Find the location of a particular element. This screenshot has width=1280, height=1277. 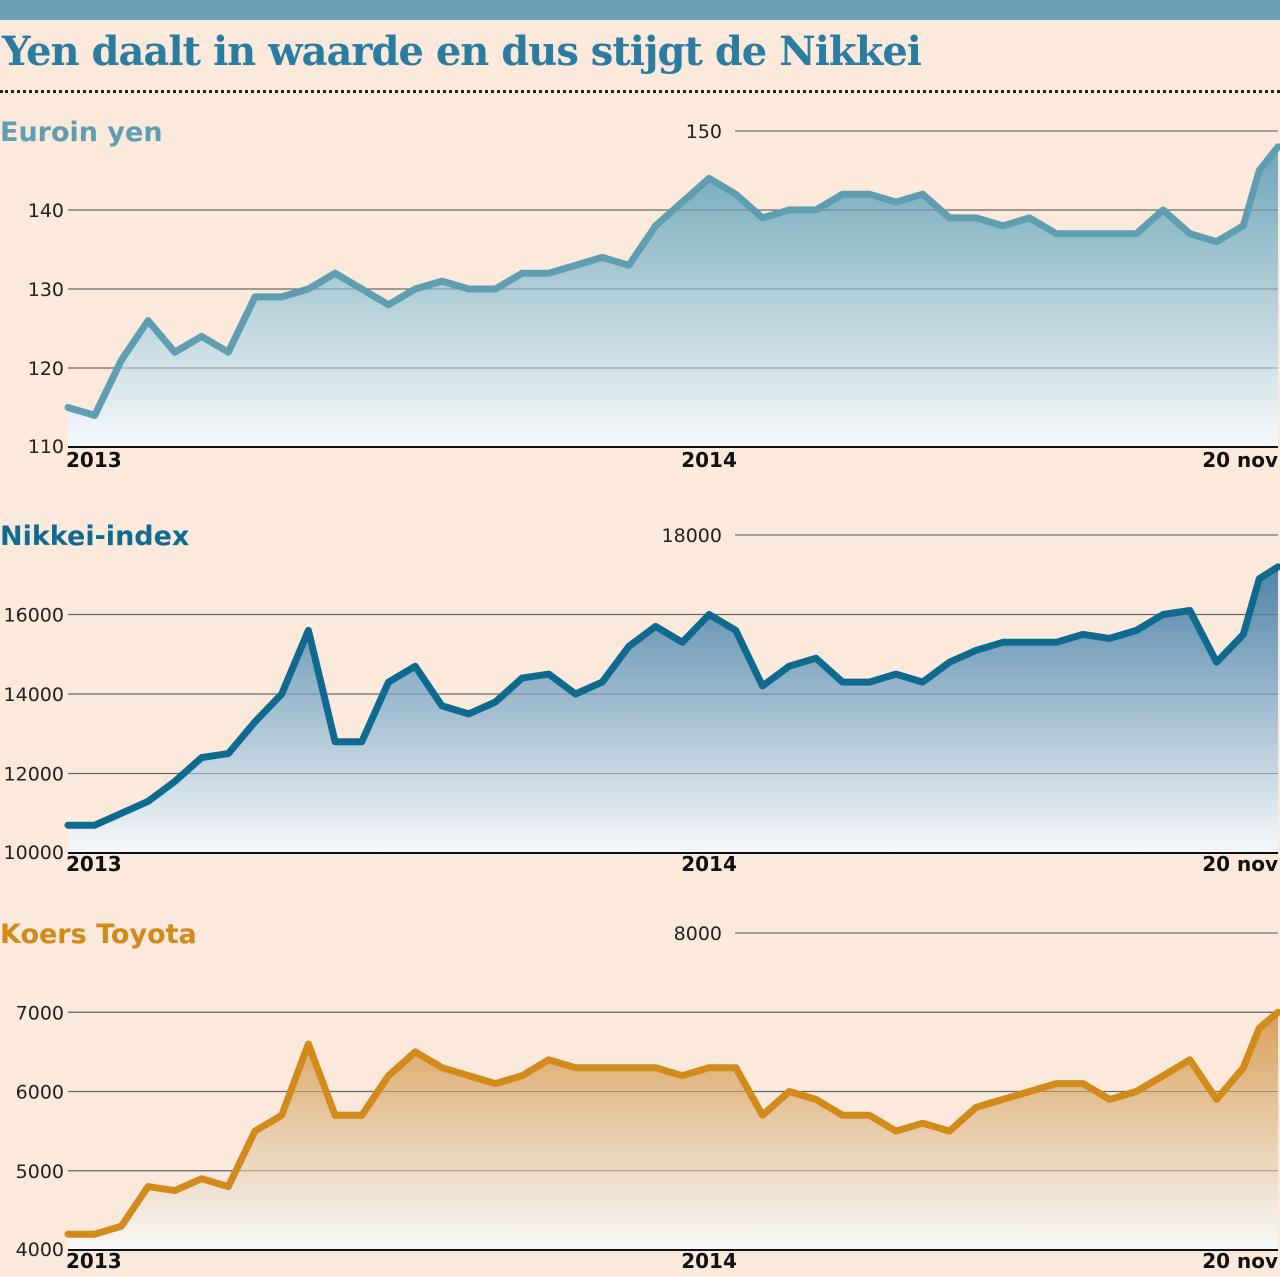

y-tick-label: 16000 is located at coordinates (34, 616).